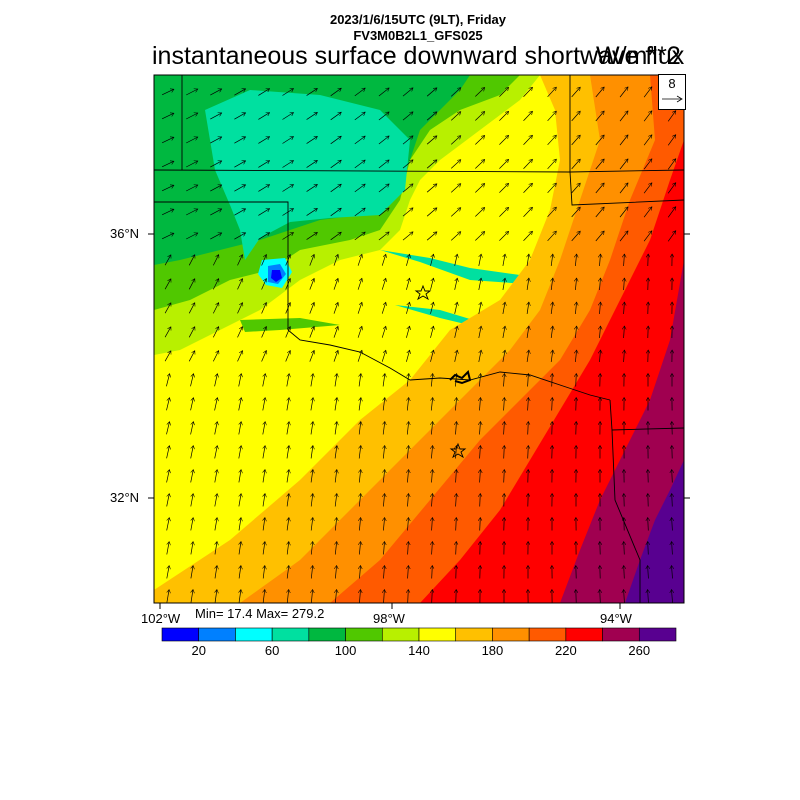 The height and width of the screenshot is (800, 800). What do you see at coordinates (440, 371) in the screenshot?
I see `city-markers` at bounding box center [440, 371].